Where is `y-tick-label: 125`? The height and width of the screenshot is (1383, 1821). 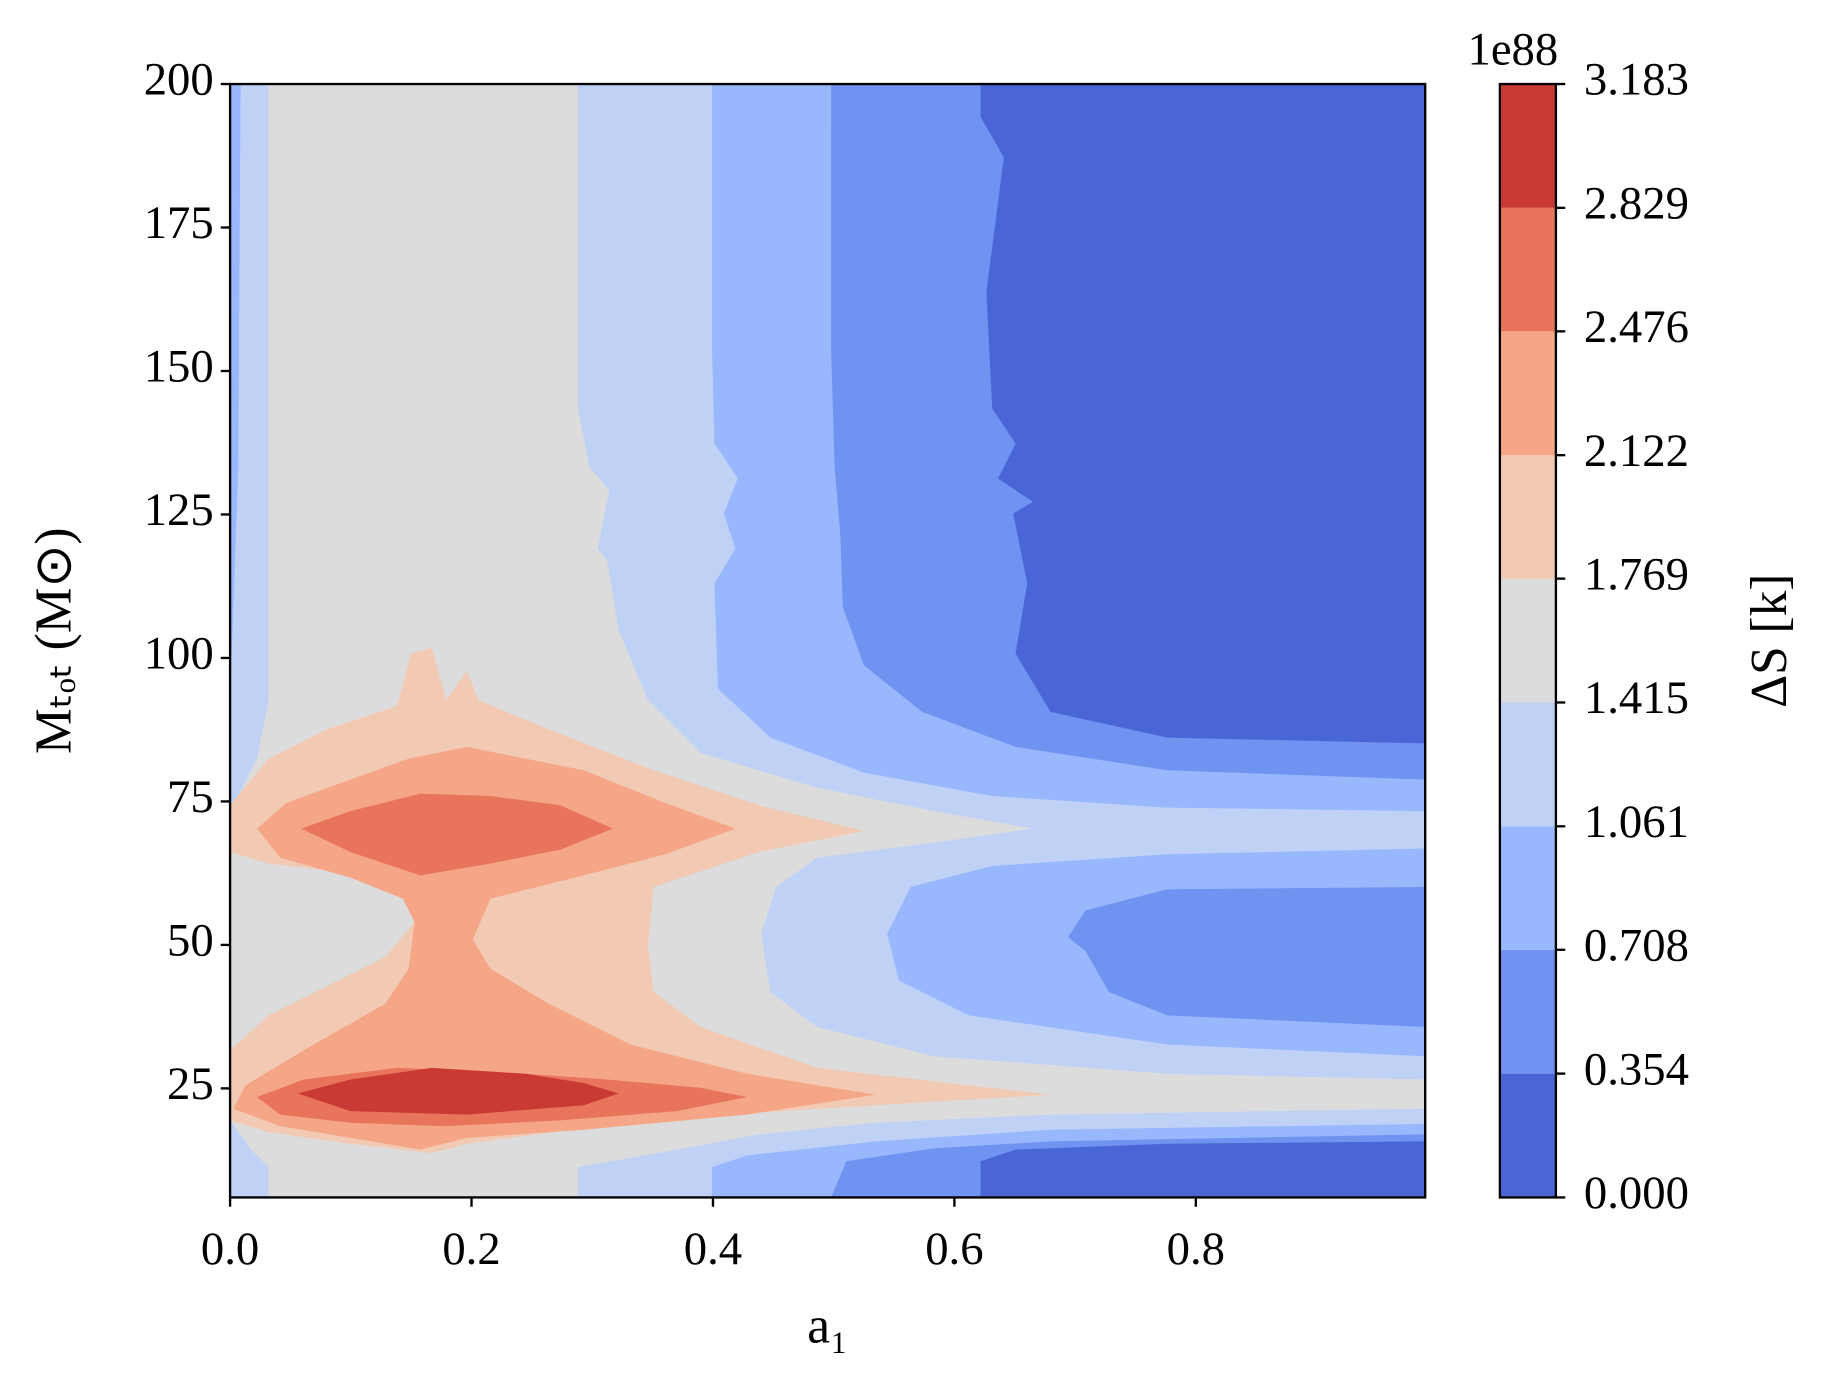 y-tick-label: 125 is located at coordinates (179, 510).